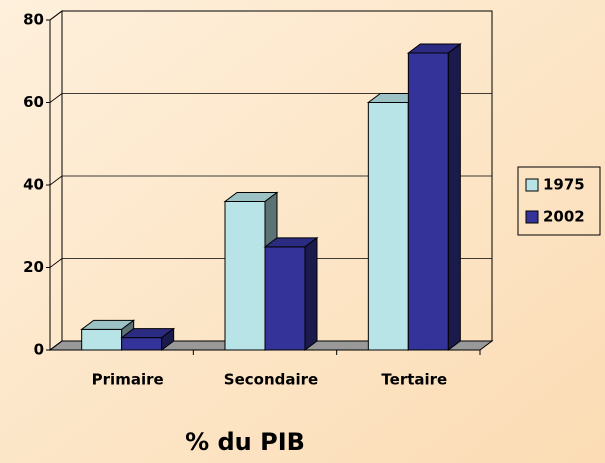 The image size is (605, 463). What do you see at coordinates (33, 185) in the screenshot?
I see `y-tick-label: 40` at bounding box center [33, 185].